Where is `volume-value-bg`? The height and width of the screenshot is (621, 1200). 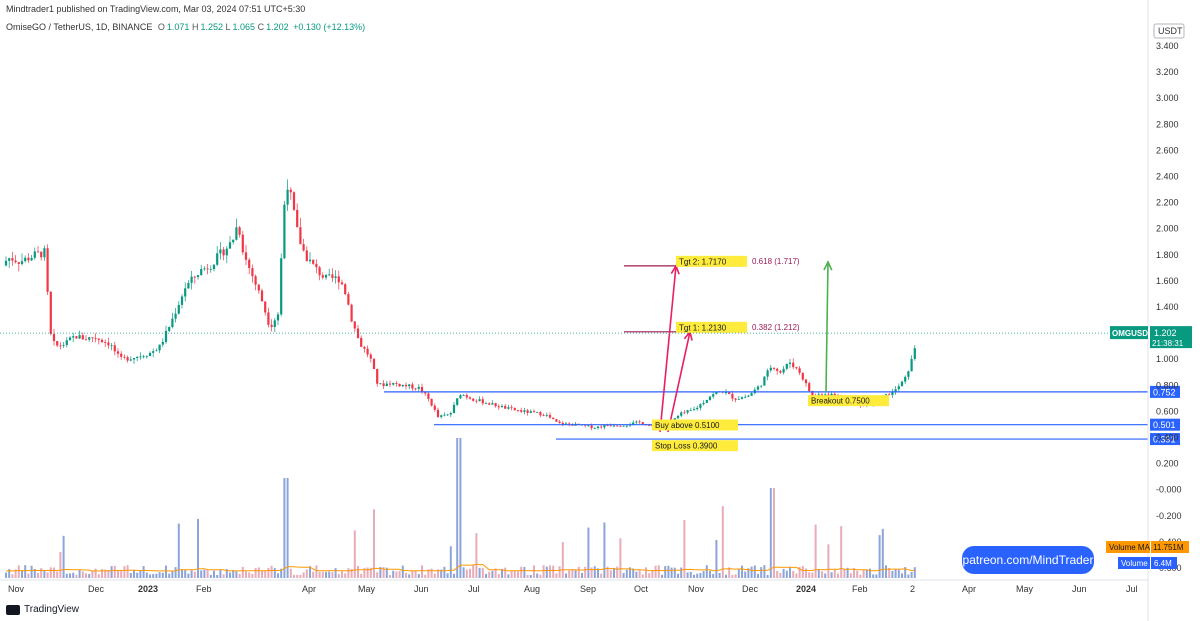
volume-value-bg is located at coordinates (1164, 563).